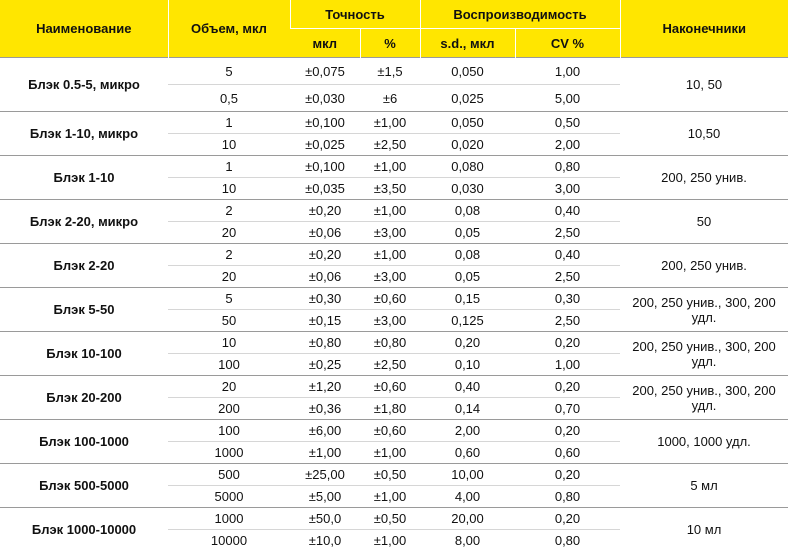 Image resolution: width=788 pixels, height=552 pixels. Describe the element at coordinates (325, 71) in the screenshot. I see `value-cell: ±0,075` at that location.